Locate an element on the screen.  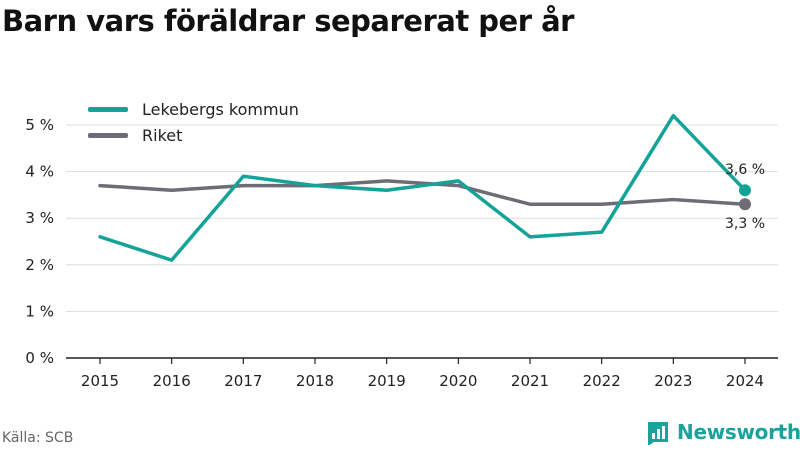
x-tick-label: 2023 is located at coordinates (673, 381).